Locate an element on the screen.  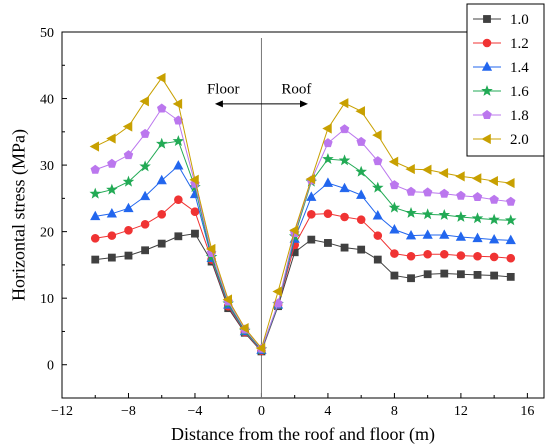
y-axis-label: Horizontal stress (MPa) is located at coordinates (18, 215).